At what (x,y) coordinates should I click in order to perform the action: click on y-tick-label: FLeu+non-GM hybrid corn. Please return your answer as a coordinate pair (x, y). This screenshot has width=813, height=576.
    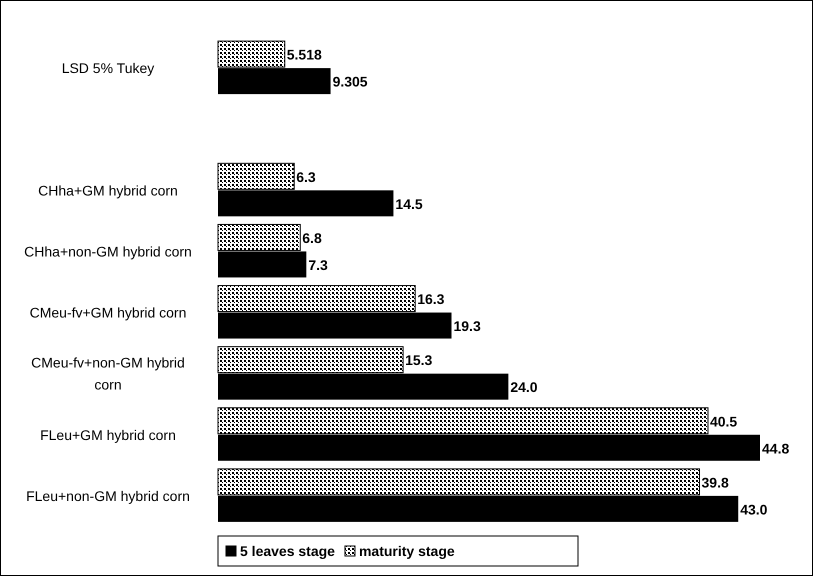
    Looking at the image, I should click on (108, 496).